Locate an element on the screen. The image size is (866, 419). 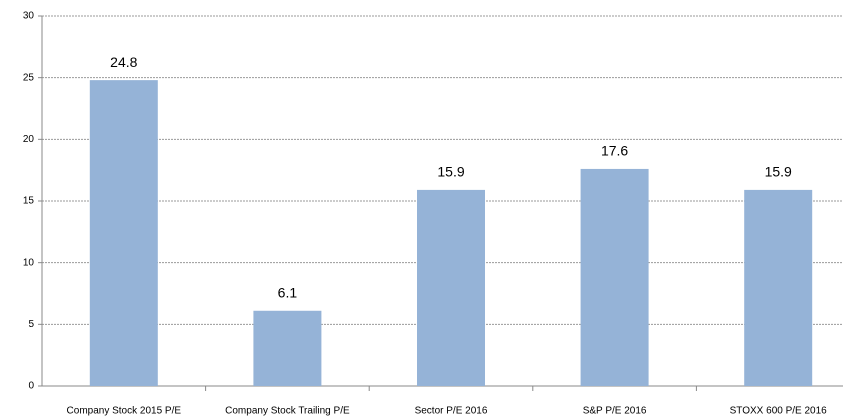
y-tick-label: 20 is located at coordinates (29, 139).